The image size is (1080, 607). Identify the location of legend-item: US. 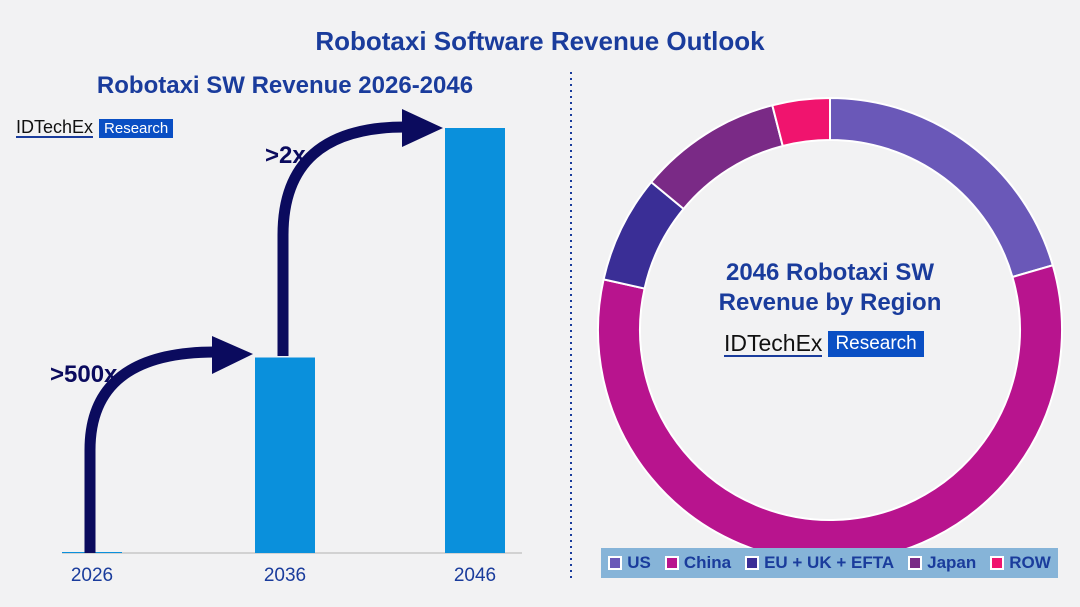
(629, 563).